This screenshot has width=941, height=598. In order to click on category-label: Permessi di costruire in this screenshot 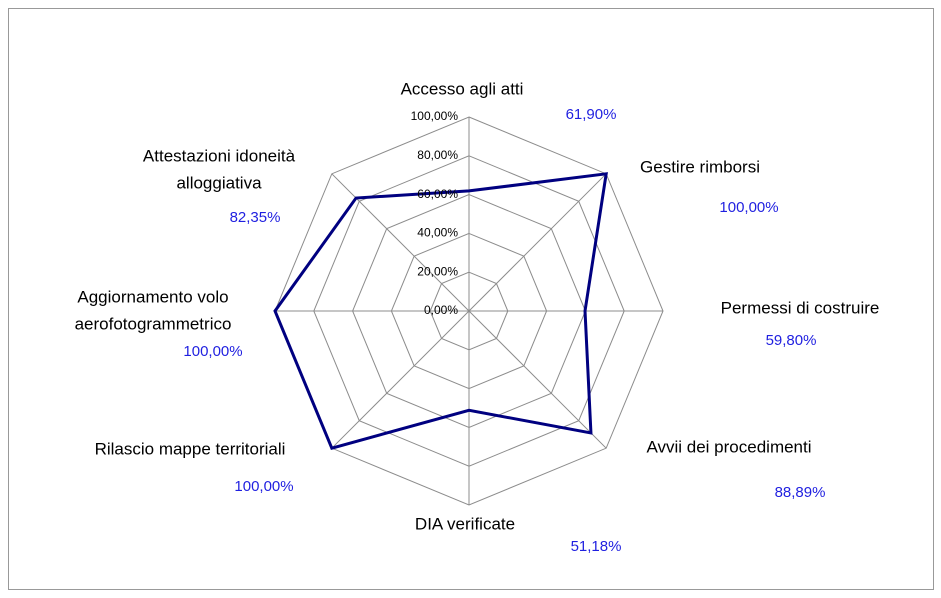, I will do `click(800, 307)`.